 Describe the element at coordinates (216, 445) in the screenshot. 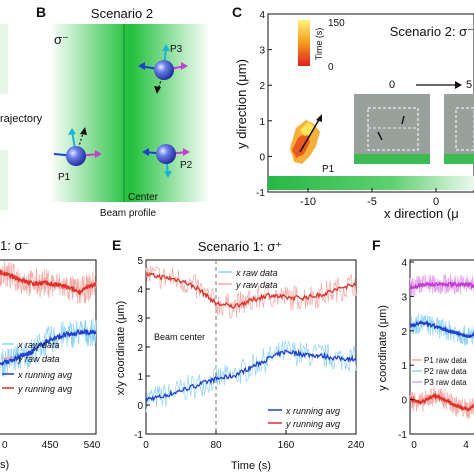

I see `xtick-label: 80` at that location.